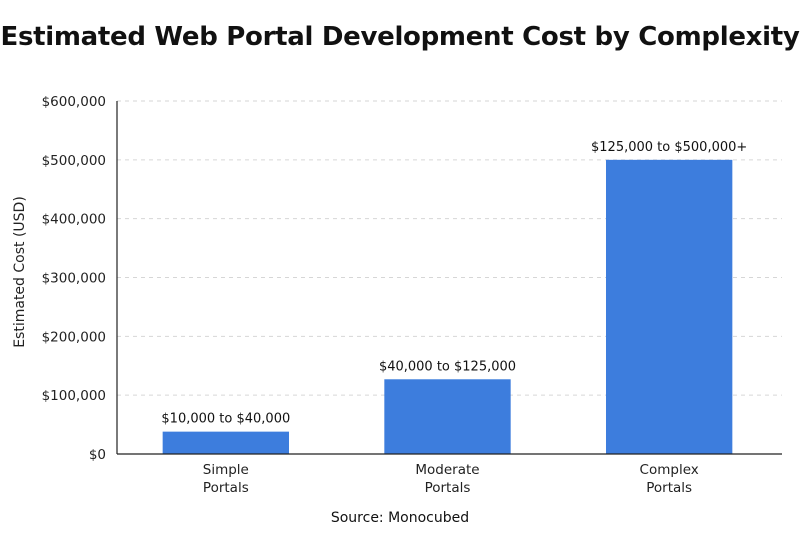 The image size is (800, 533). I want to click on x-tick-label: Simple, so click(226, 470).